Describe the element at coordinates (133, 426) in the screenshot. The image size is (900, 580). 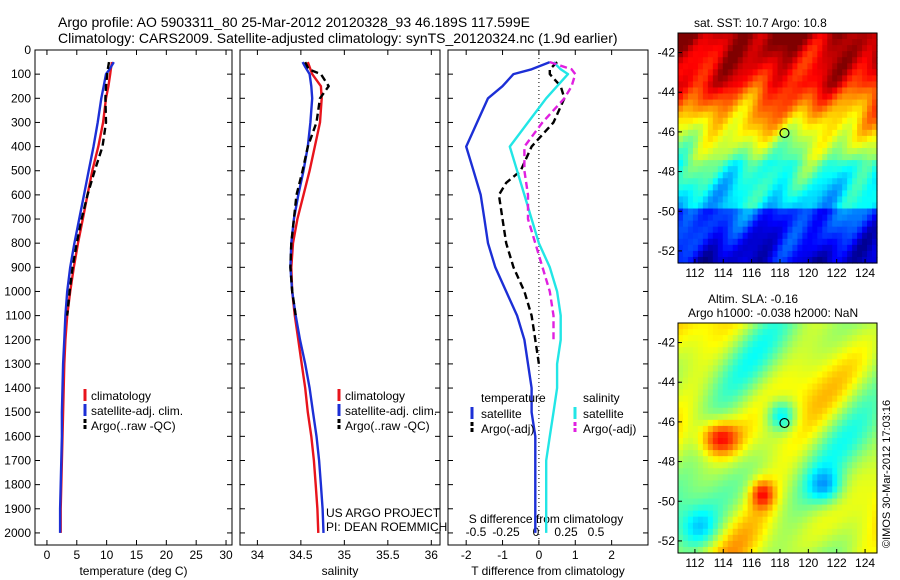
I see `legend-label: Argo(..raw -QC)` at that location.